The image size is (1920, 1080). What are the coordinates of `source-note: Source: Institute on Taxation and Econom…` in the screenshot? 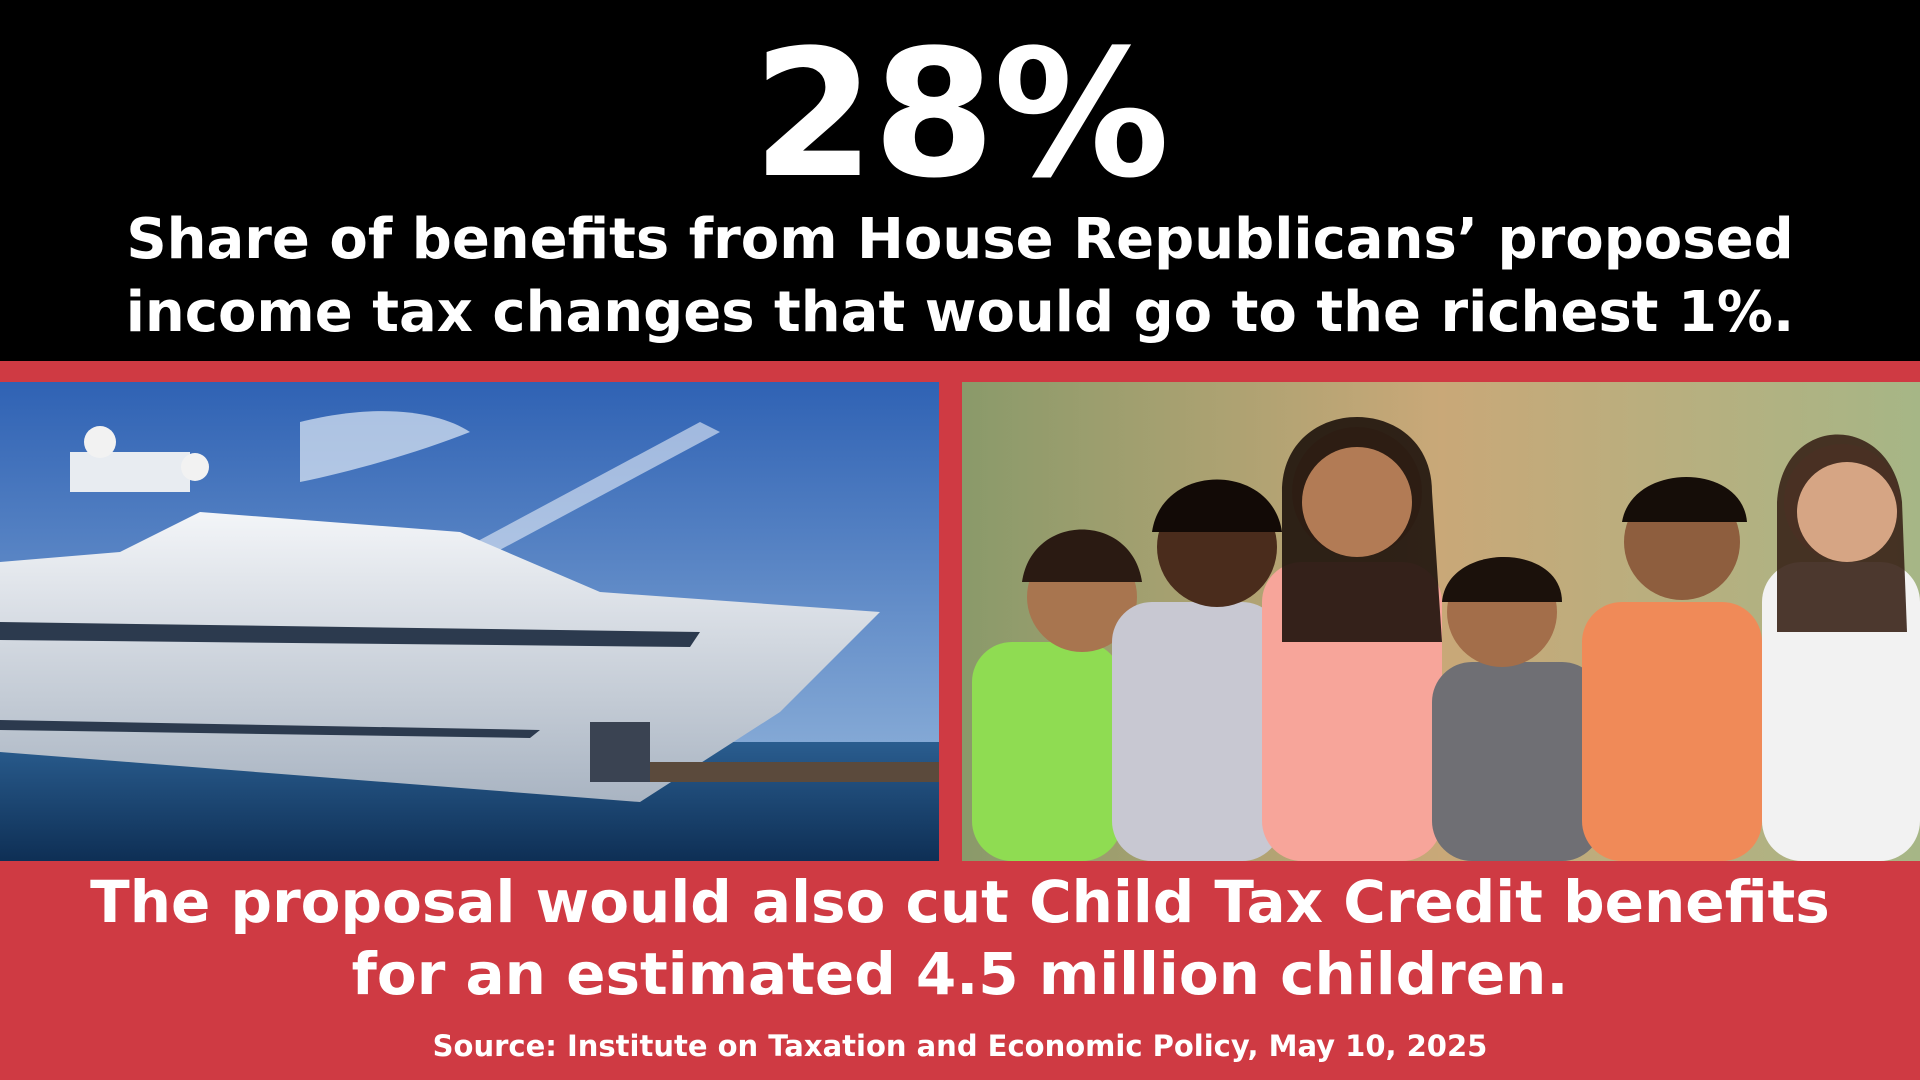 It's located at (960, 1046).